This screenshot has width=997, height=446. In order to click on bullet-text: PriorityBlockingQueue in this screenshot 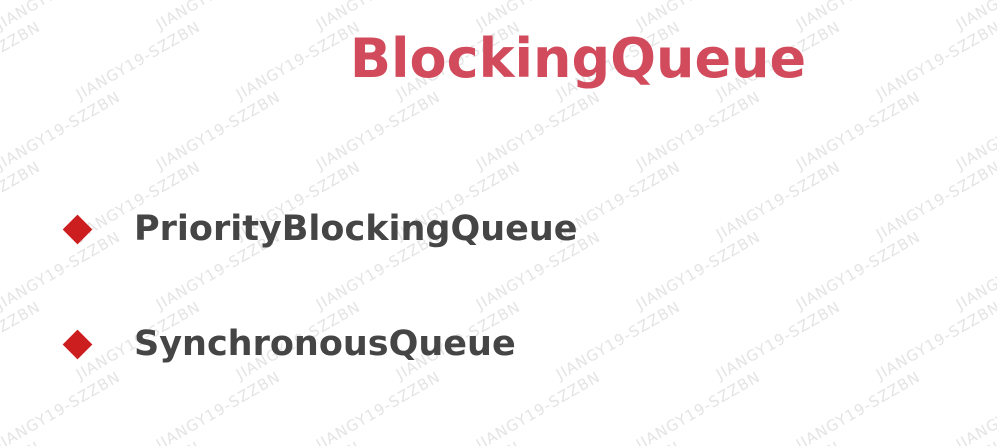, I will do `click(356, 229)`.